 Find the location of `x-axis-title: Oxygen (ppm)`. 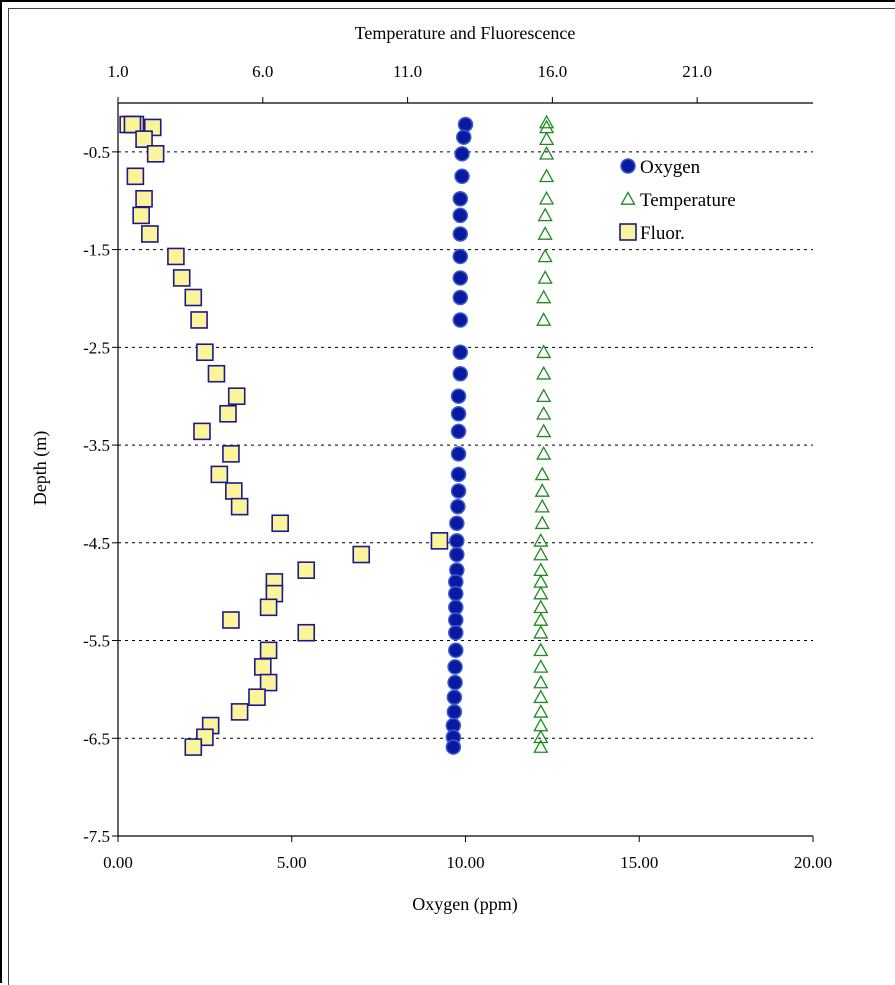

x-axis-title: Oxygen (ppm) is located at coordinates (464, 904).